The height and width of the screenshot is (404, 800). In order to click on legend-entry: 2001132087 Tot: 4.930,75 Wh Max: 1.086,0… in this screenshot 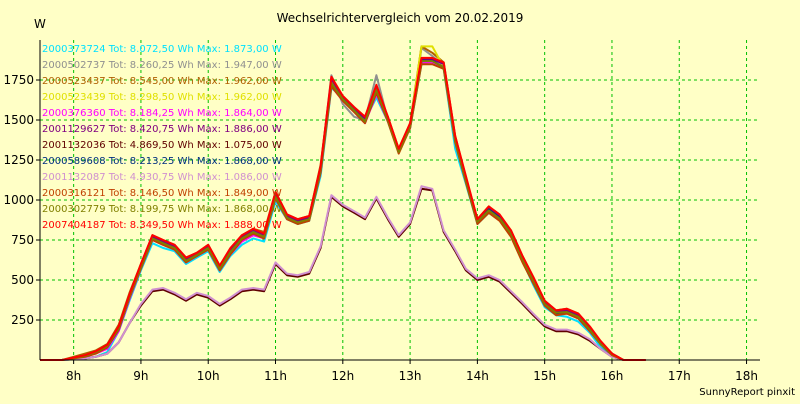, I will do `click(162, 177)`.